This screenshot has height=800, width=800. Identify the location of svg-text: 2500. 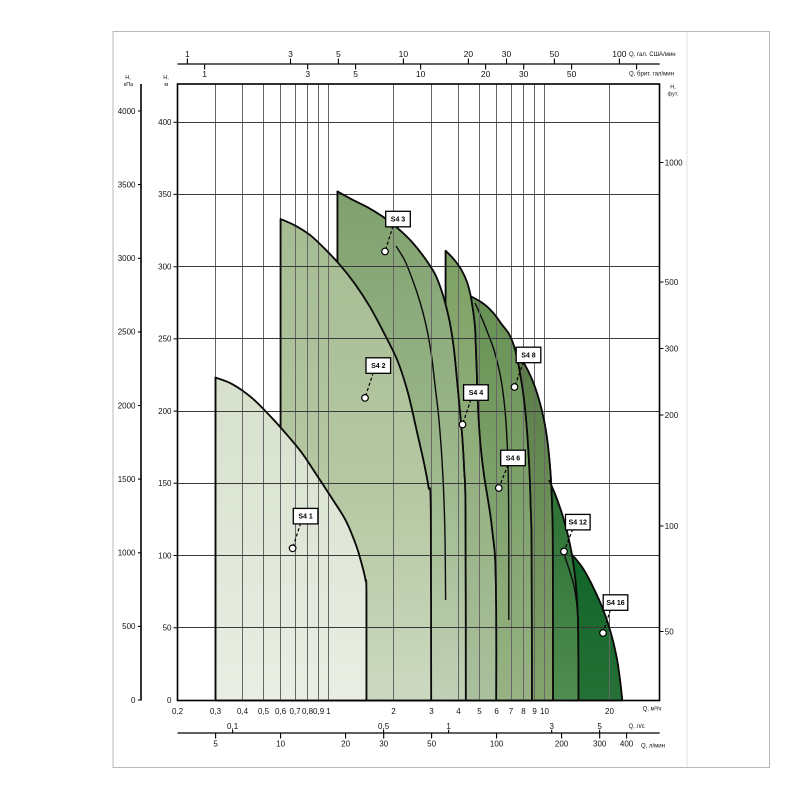
(127, 332).